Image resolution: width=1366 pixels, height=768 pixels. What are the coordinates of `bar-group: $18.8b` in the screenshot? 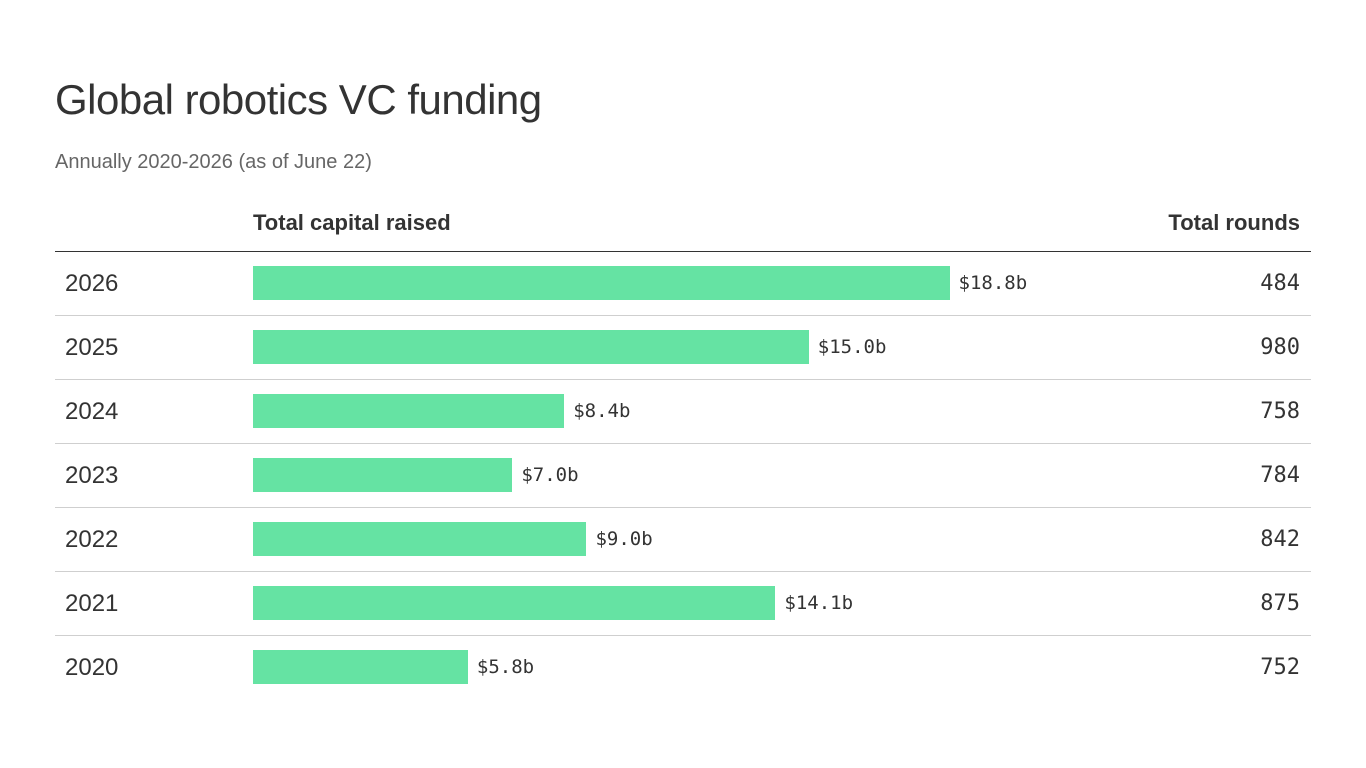 It's located at (640, 283).